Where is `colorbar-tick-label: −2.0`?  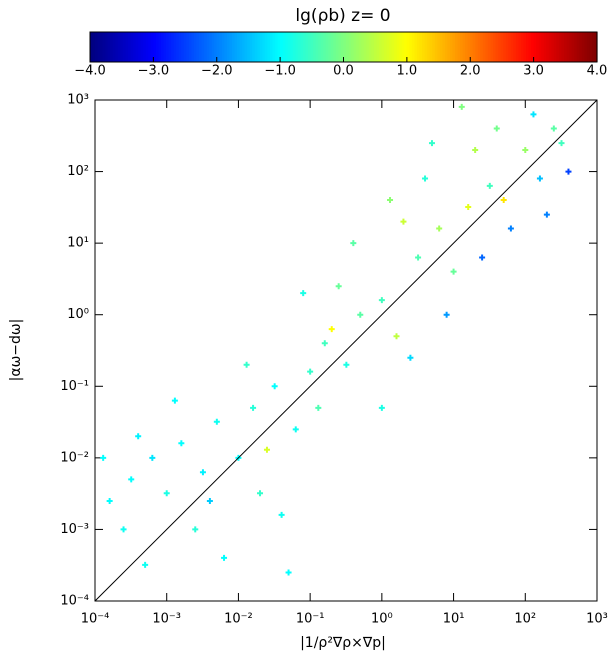 colorbar-tick-label: −2.0 is located at coordinates (217, 71).